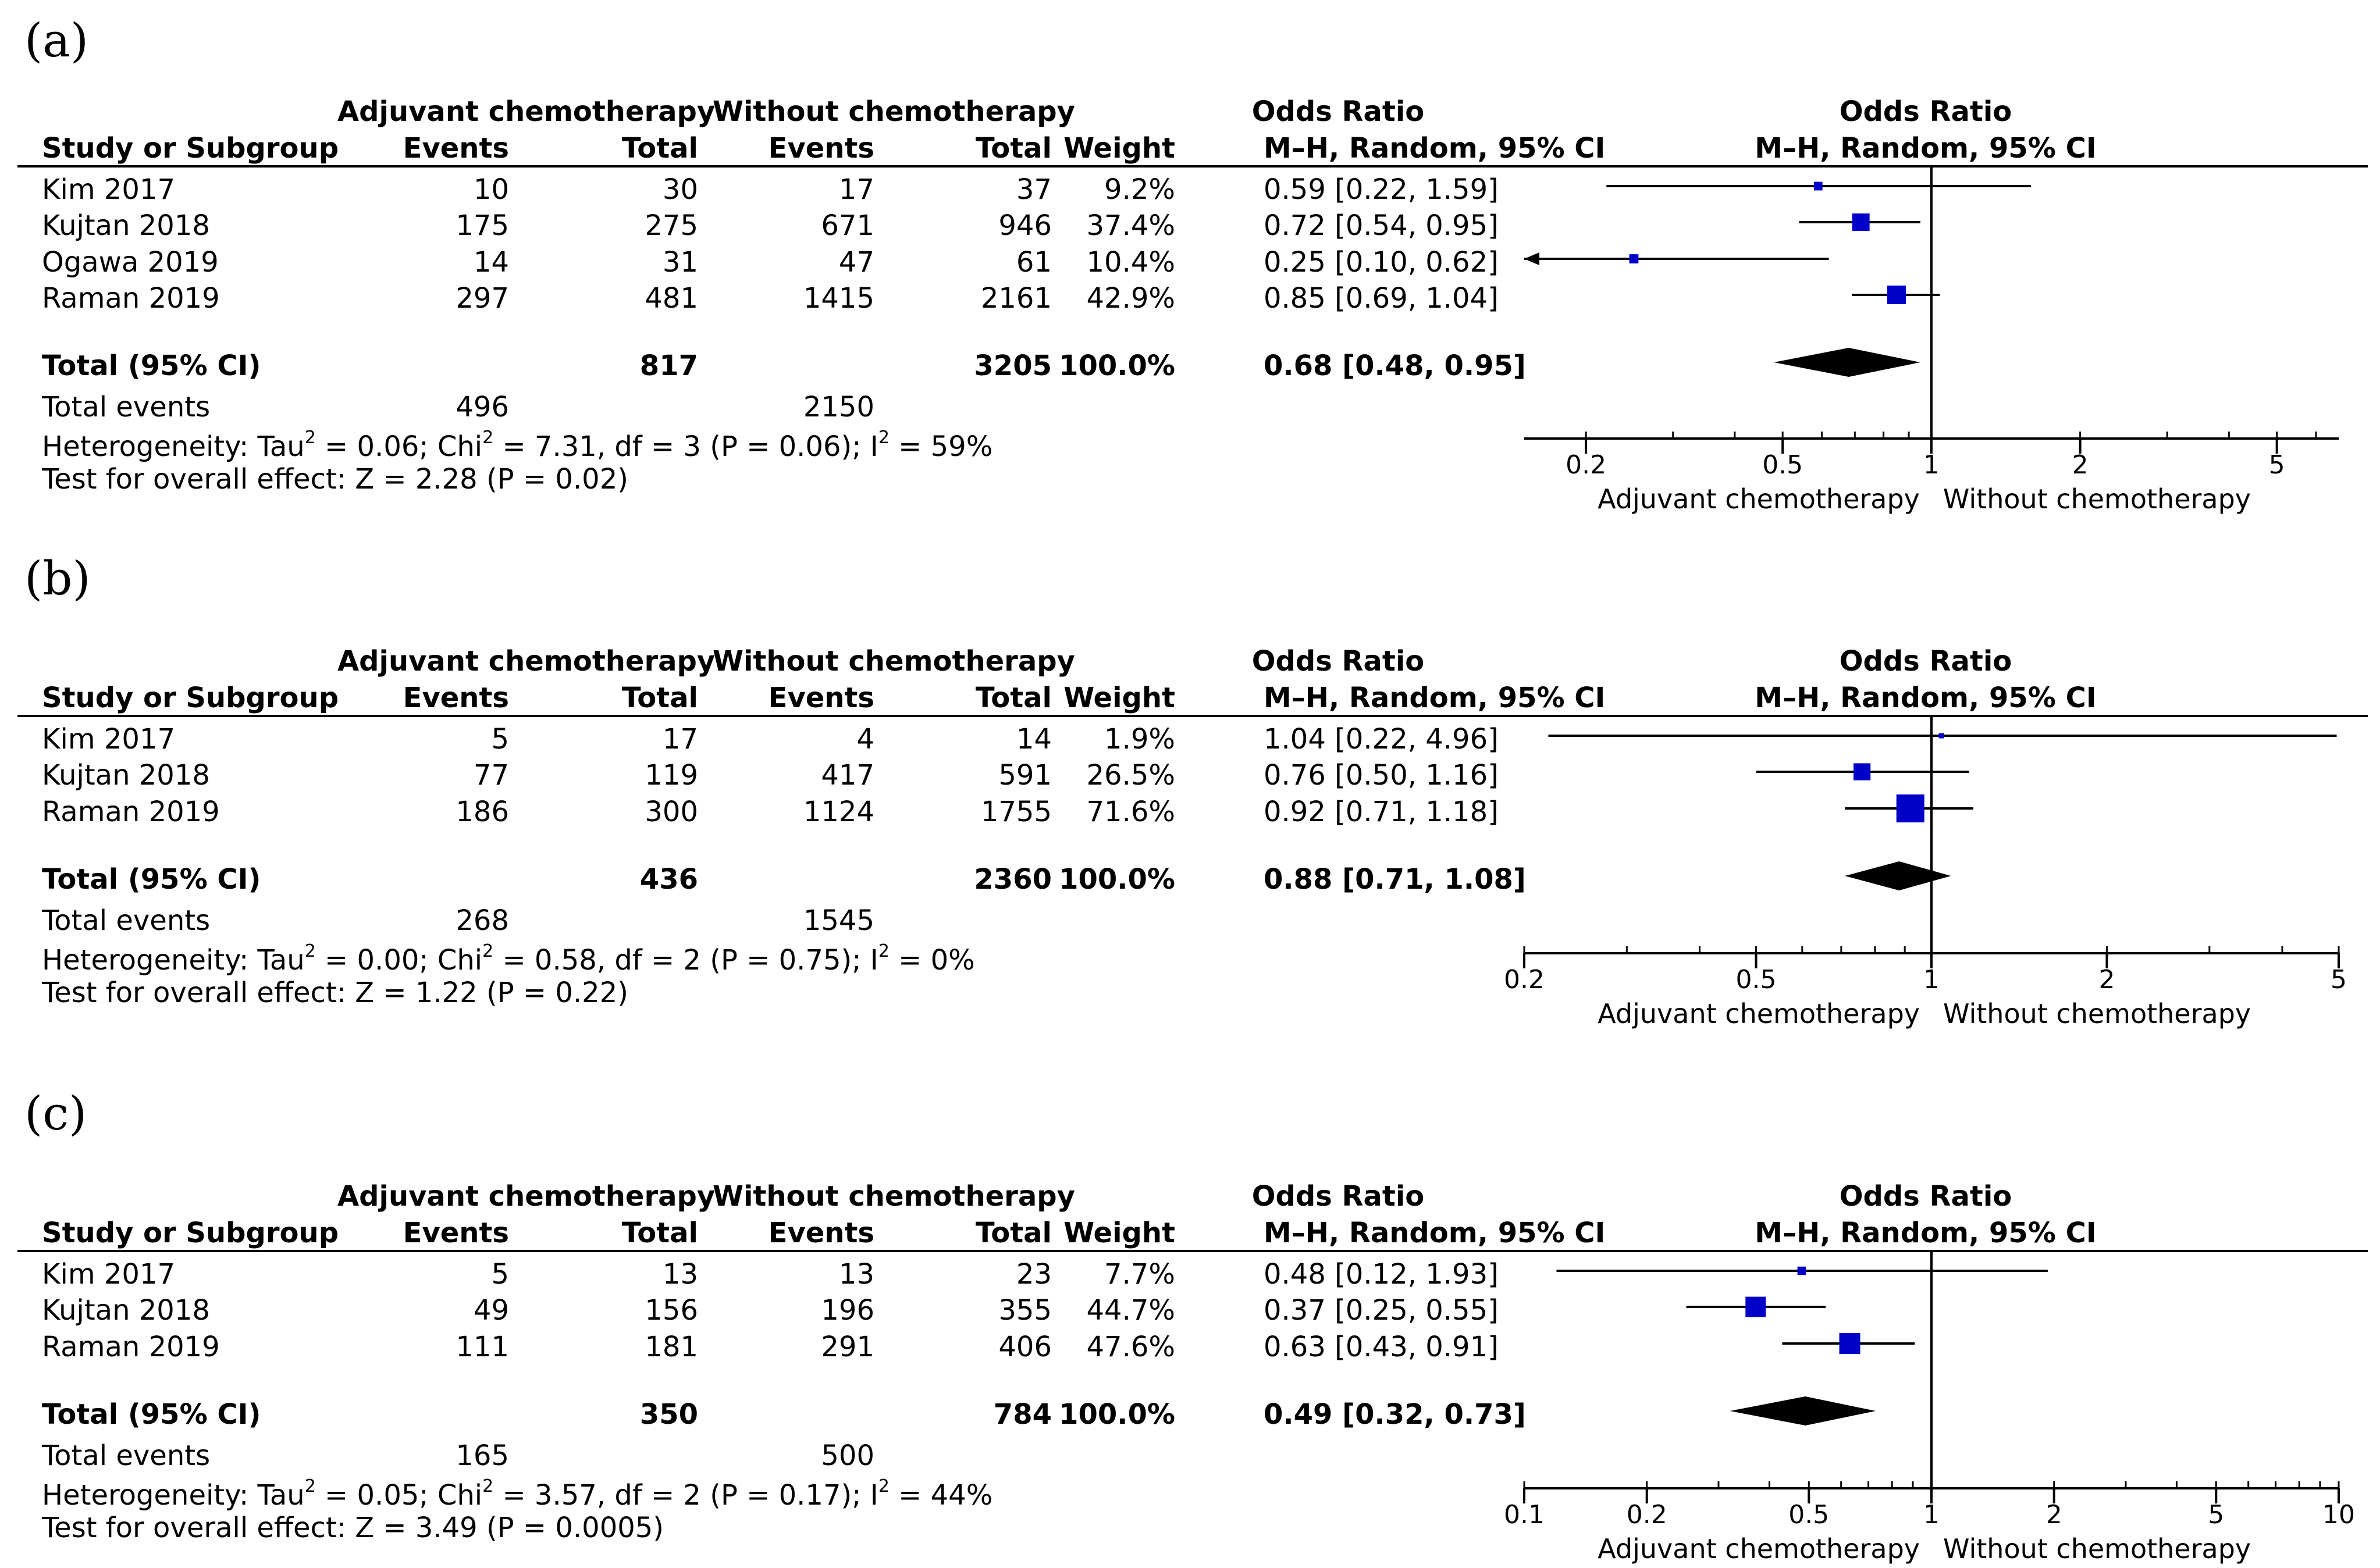 The width and height of the screenshot is (2380, 1568). I want to click on plot-method-header: M–H, Random, 95% CI, so click(1926, 1233).